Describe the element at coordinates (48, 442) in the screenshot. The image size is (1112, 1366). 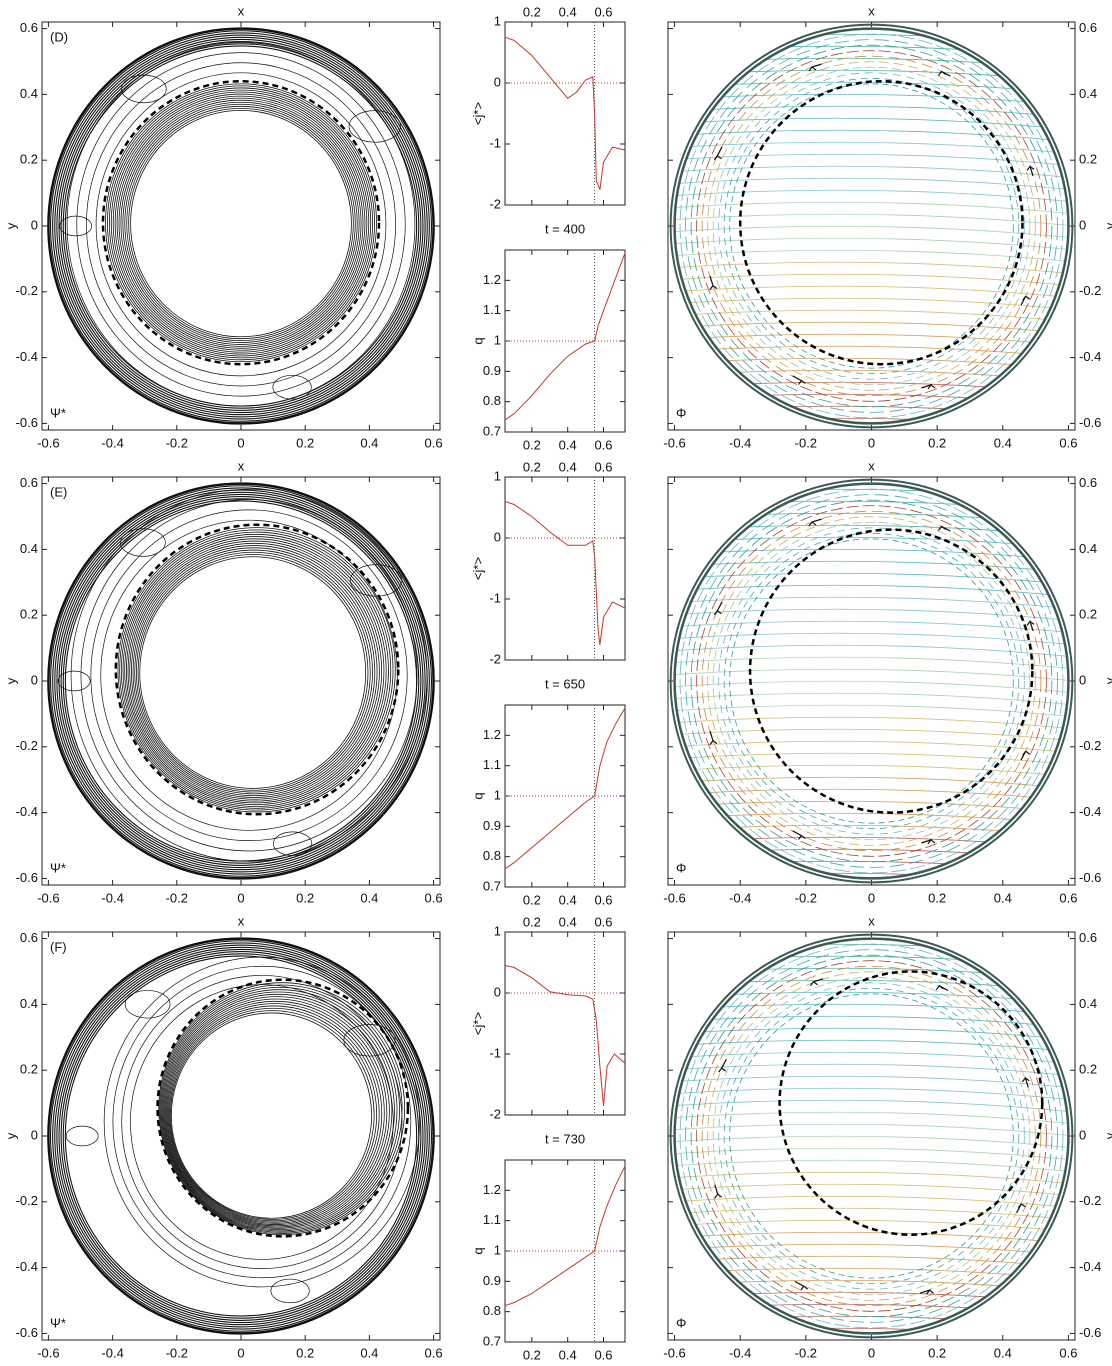
I see `x-tick-label: -0.6` at that location.